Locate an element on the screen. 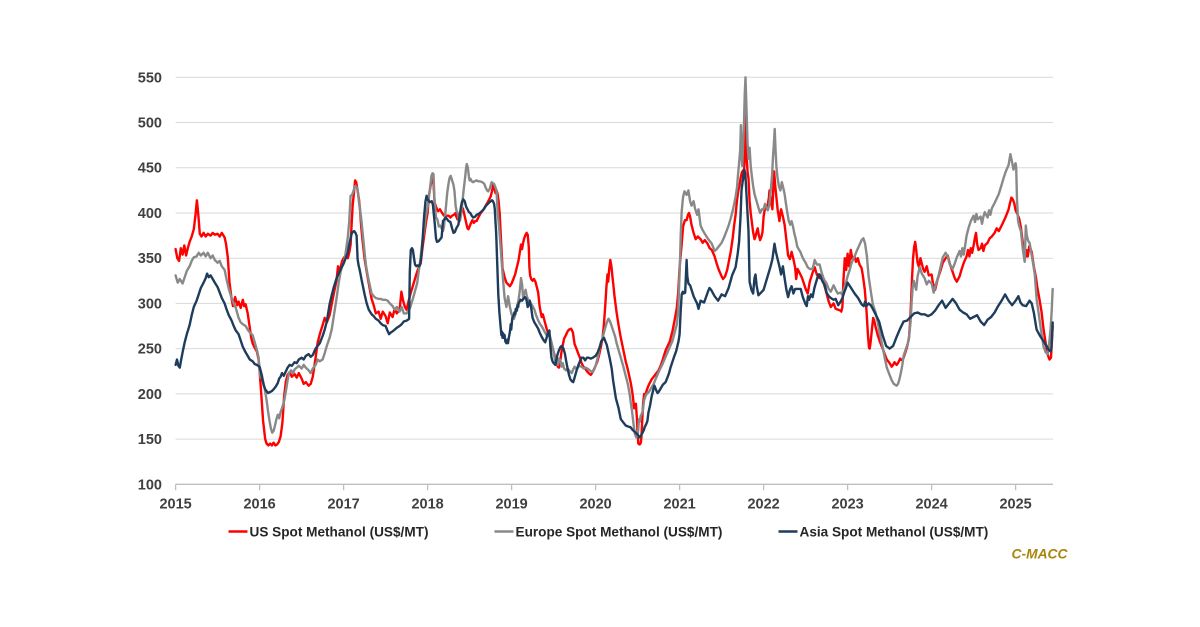 The width and height of the screenshot is (1200, 627). svg-text: 200 is located at coordinates (150, 395).